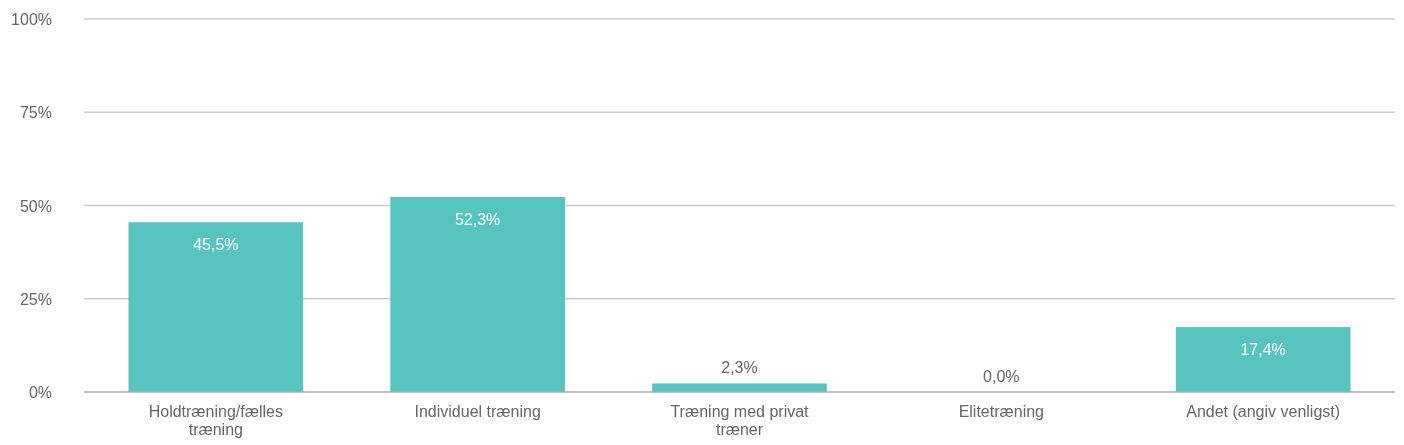 This screenshot has width=1404, height=445. What do you see at coordinates (35, 206) in the screenshot?
I see `y-tick-label: 50%` at bounding box center [35, 206].